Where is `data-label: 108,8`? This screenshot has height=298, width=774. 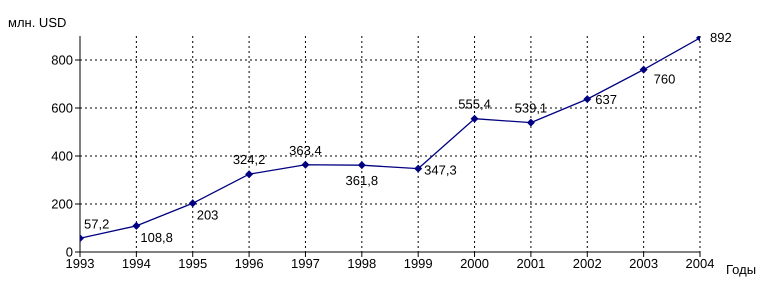
data-label: 108,8 is located at coordinates (156, 237).